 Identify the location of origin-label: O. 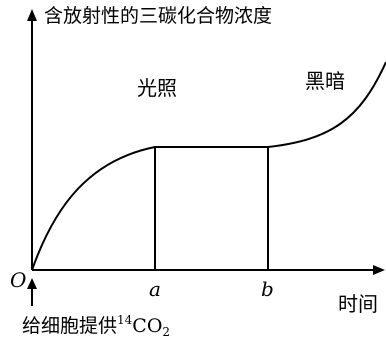
(18, 280).